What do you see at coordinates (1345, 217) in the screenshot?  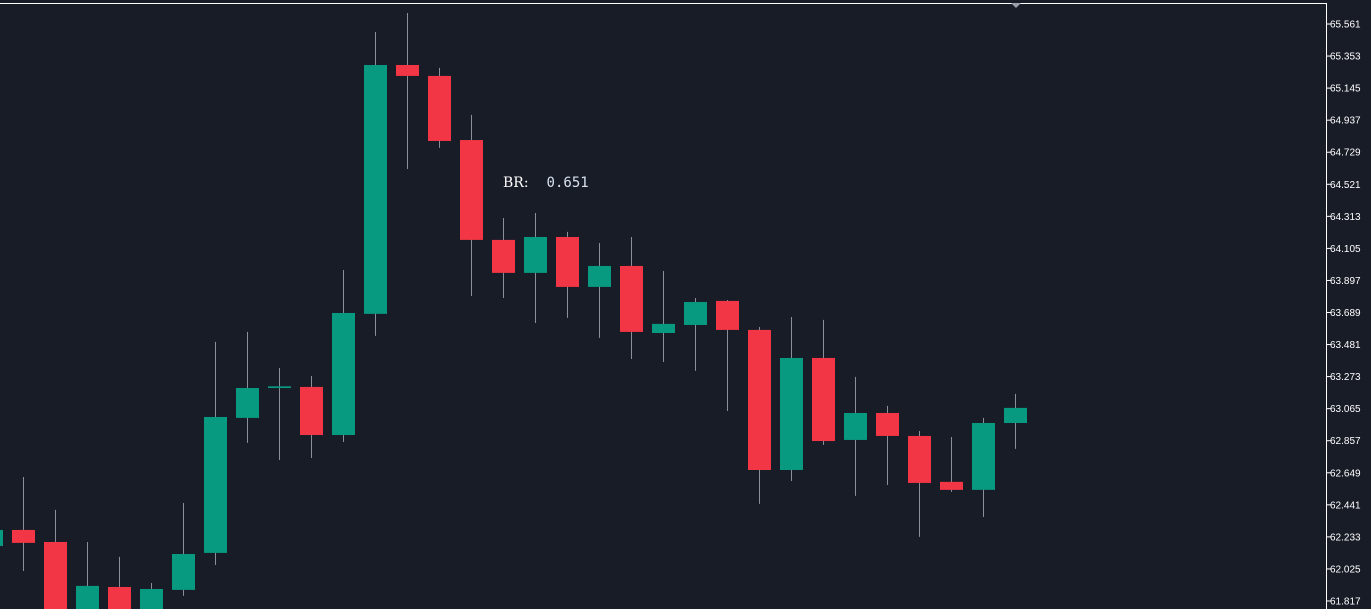 I see `y-tick-label: 64.313` at bounding box center [1345, 217].